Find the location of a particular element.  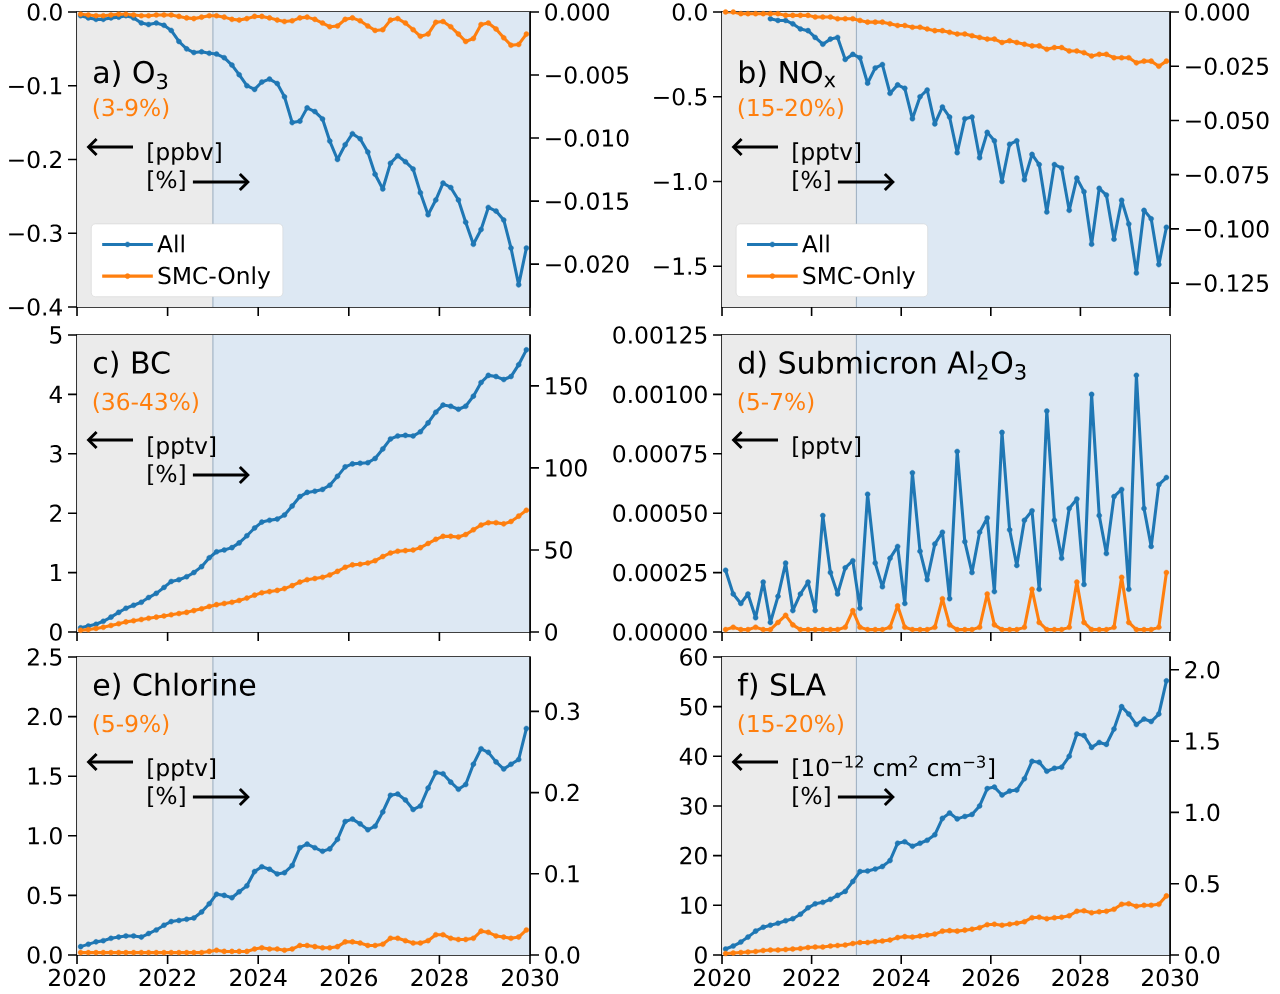

y-tick-label: 60 is located at coordinates (693, 657).